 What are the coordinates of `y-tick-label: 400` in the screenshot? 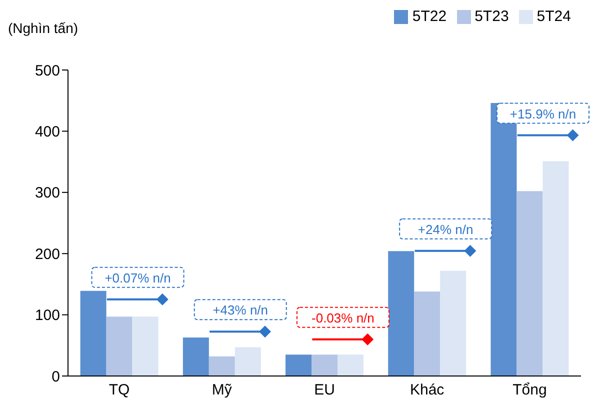 It's located at (47, 132).